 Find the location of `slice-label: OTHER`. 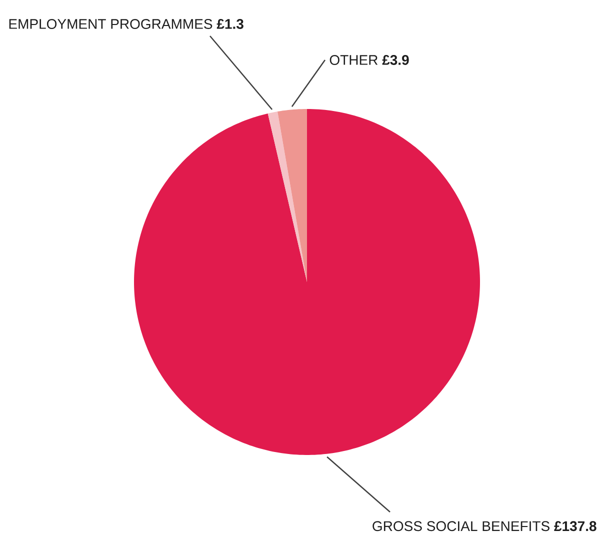

slice-label: OTHER is located at coordinates (354, 60).